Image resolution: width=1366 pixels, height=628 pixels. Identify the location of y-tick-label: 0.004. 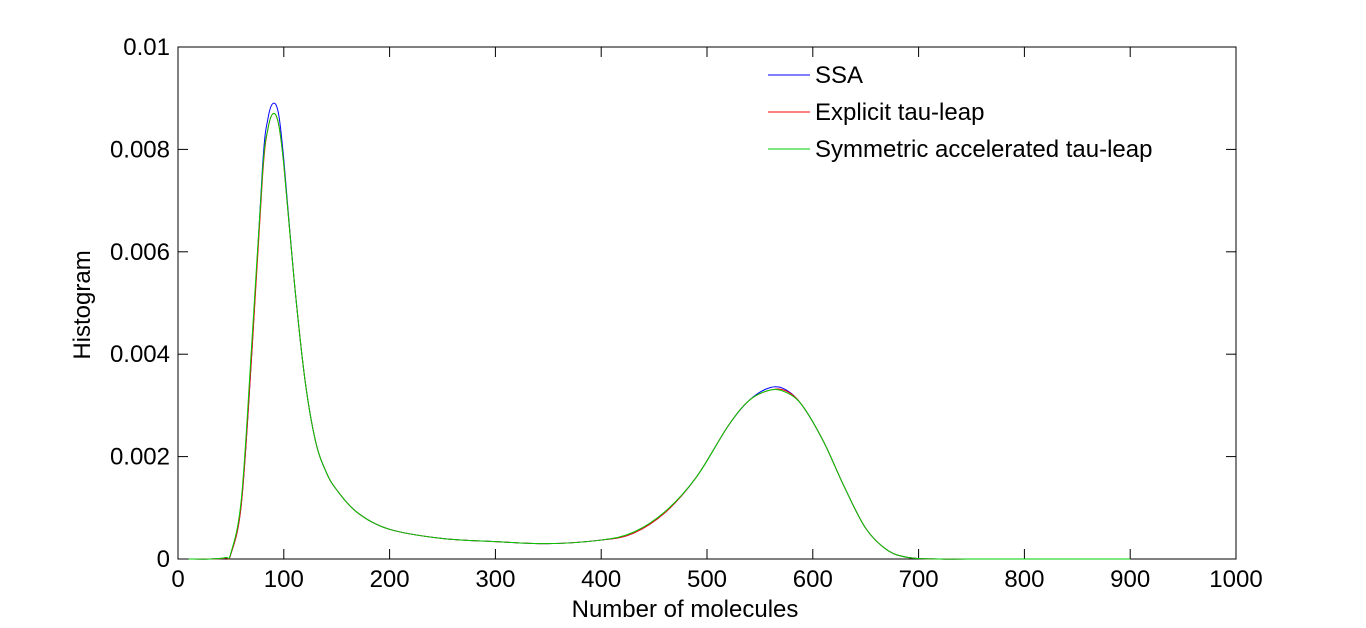
(140, 354).